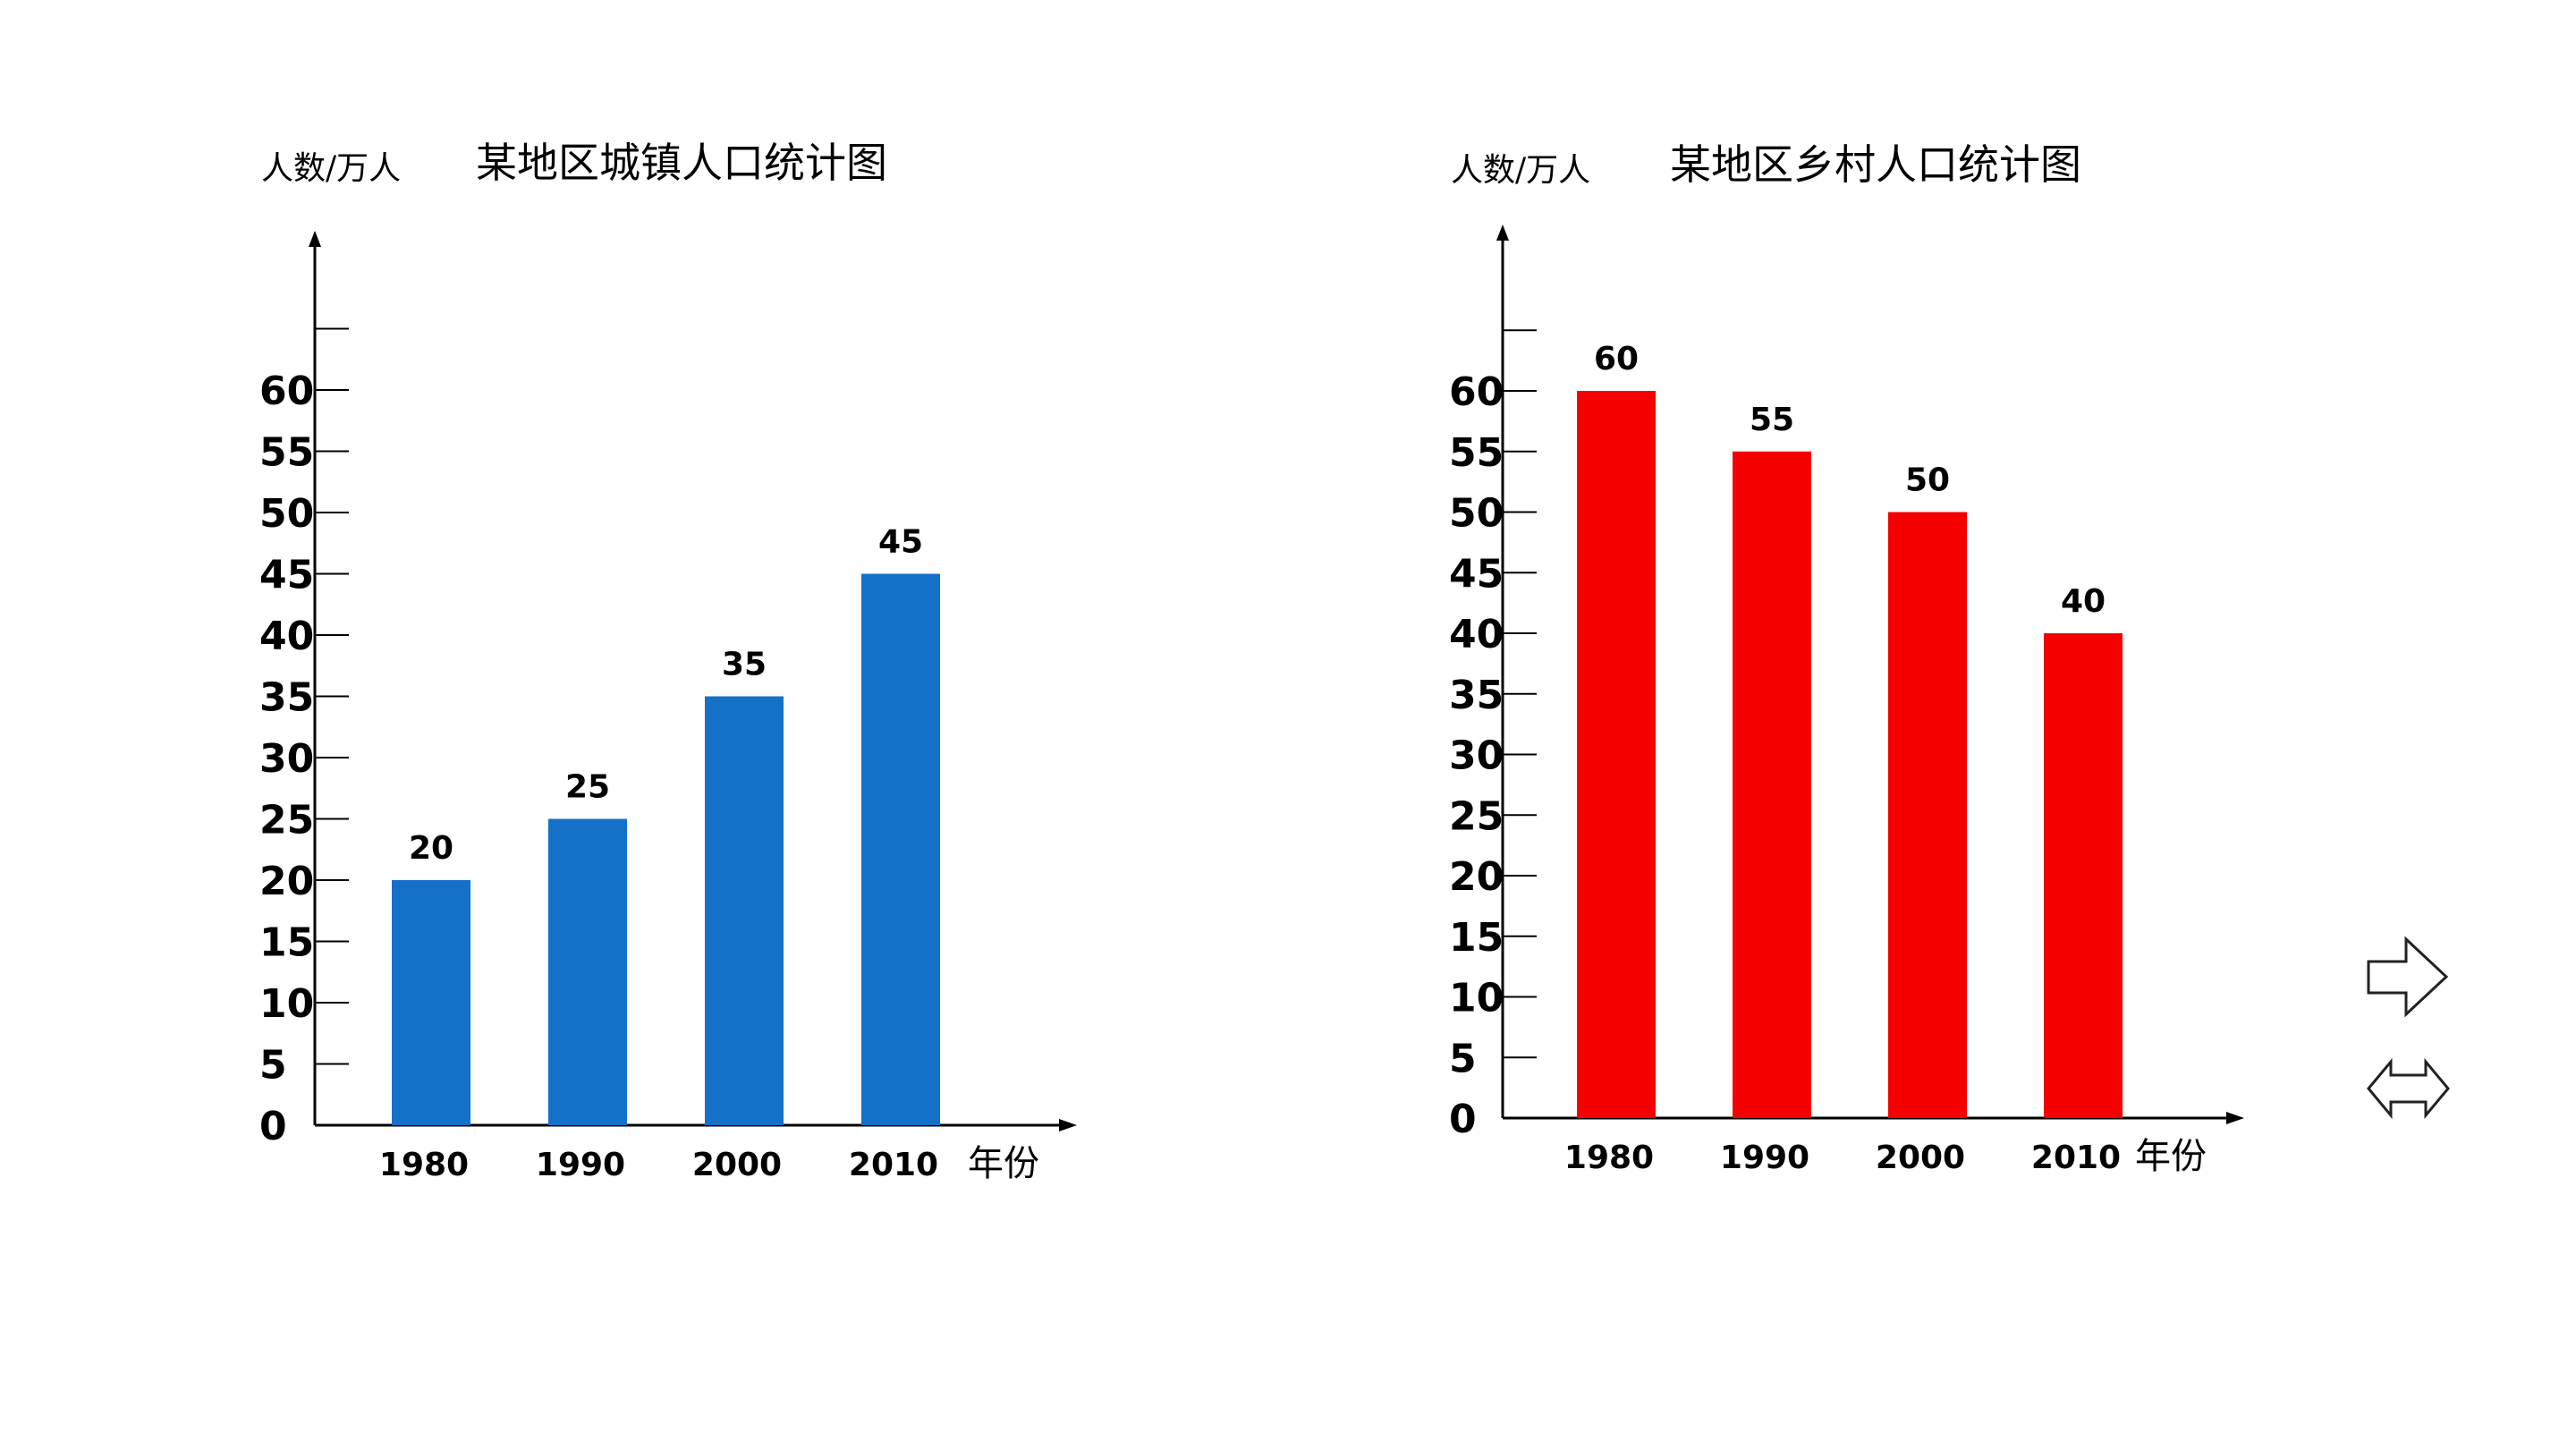  I want to click on chart-title: 某地区城镇人口统计图, so click(681, 163).